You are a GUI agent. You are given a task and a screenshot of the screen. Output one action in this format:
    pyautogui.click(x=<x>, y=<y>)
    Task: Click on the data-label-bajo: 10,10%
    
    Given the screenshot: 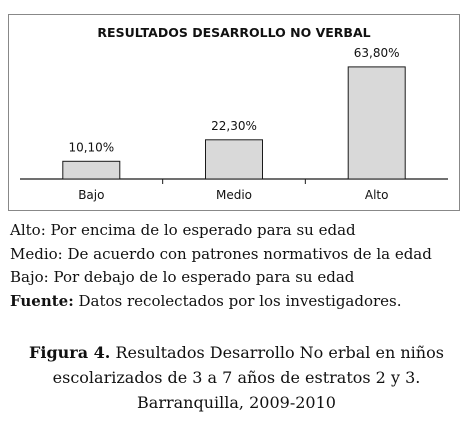 What is the action you would take?
    pyautogui.click(x=91, y=147)
    